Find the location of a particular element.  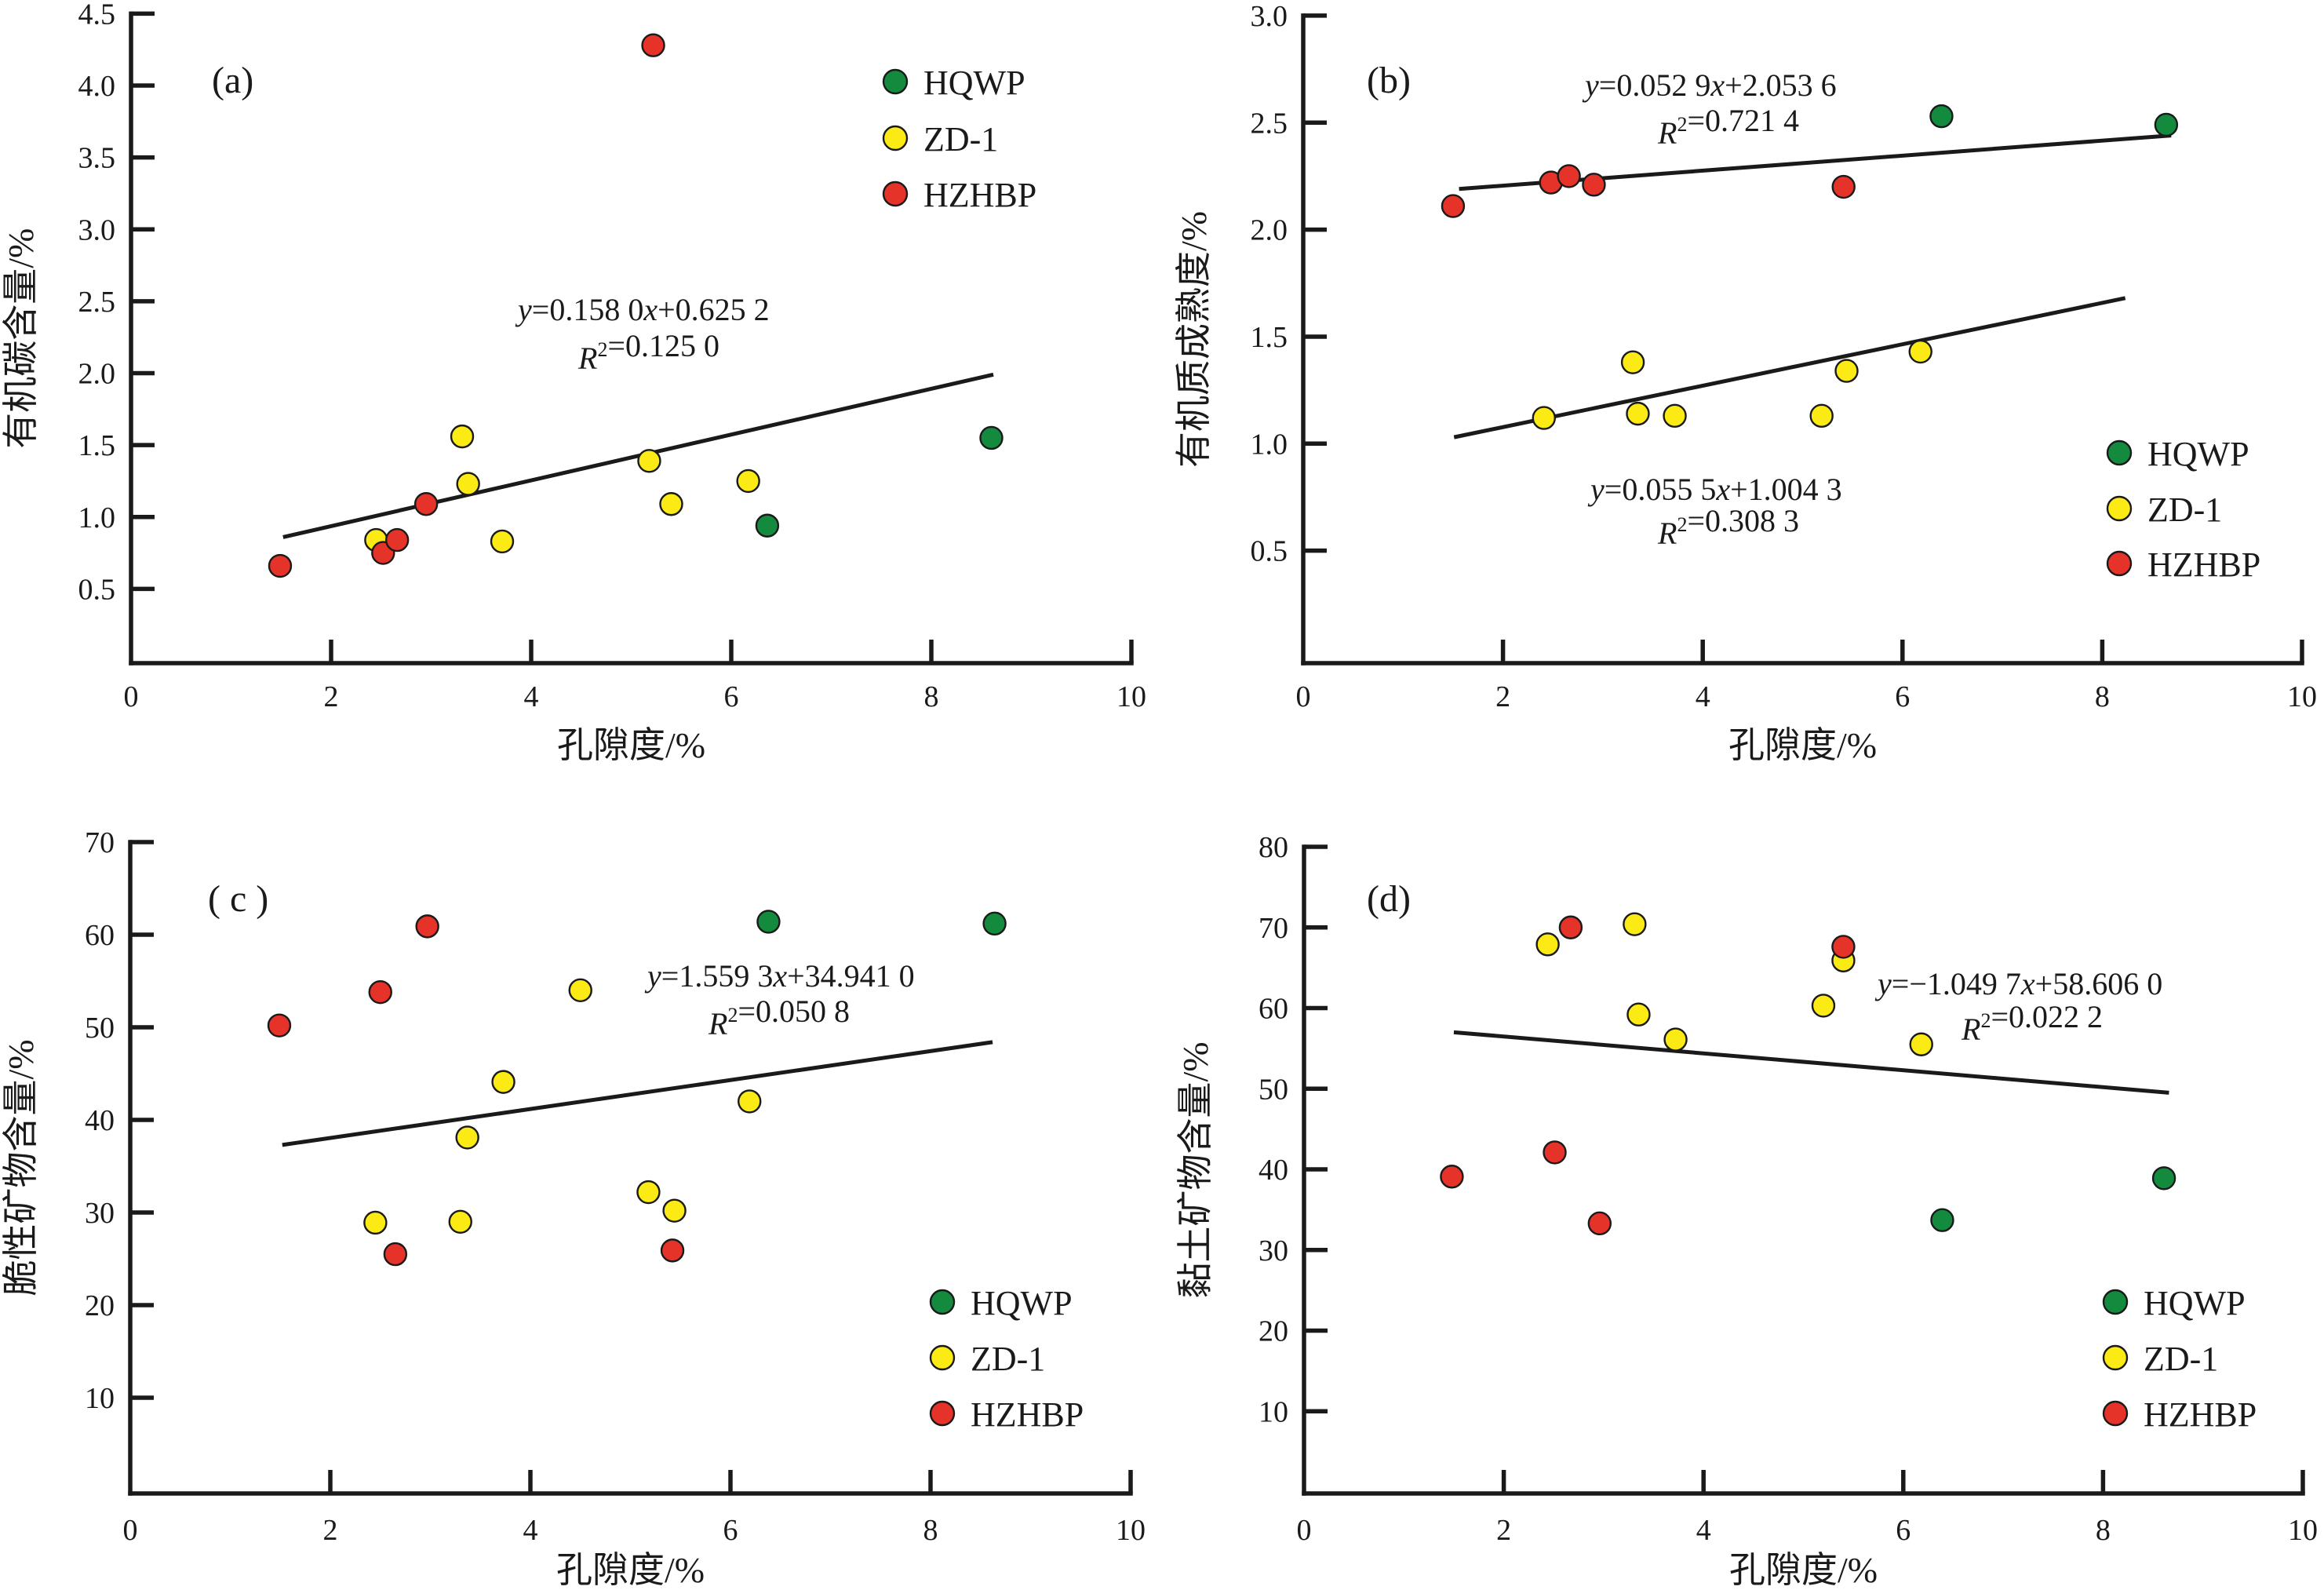

panel-label: (b) is located at coordinates (1389, 80).